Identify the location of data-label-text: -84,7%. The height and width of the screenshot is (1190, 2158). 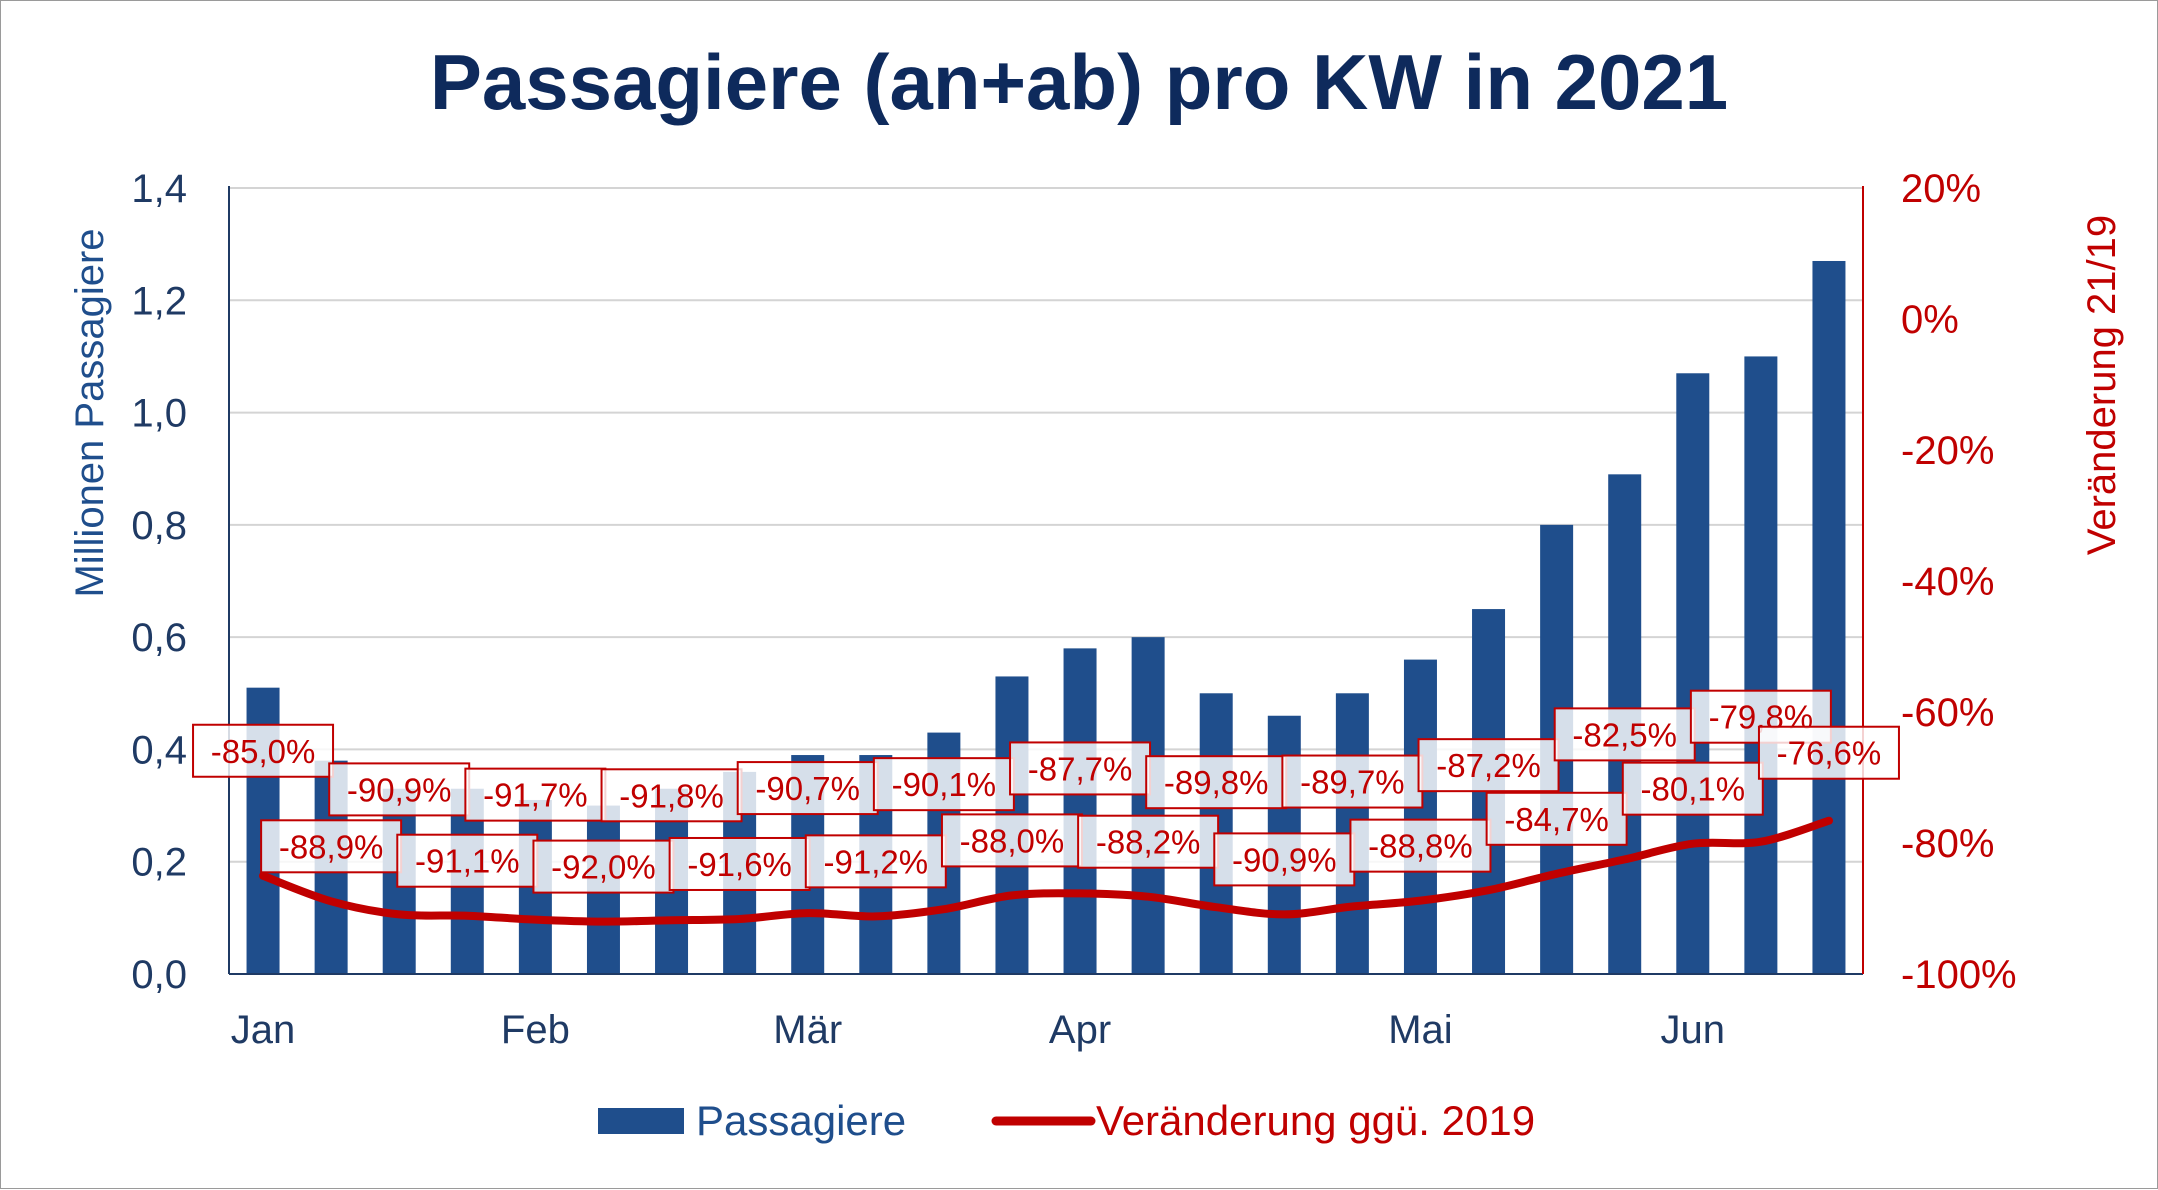
(1556, 819).